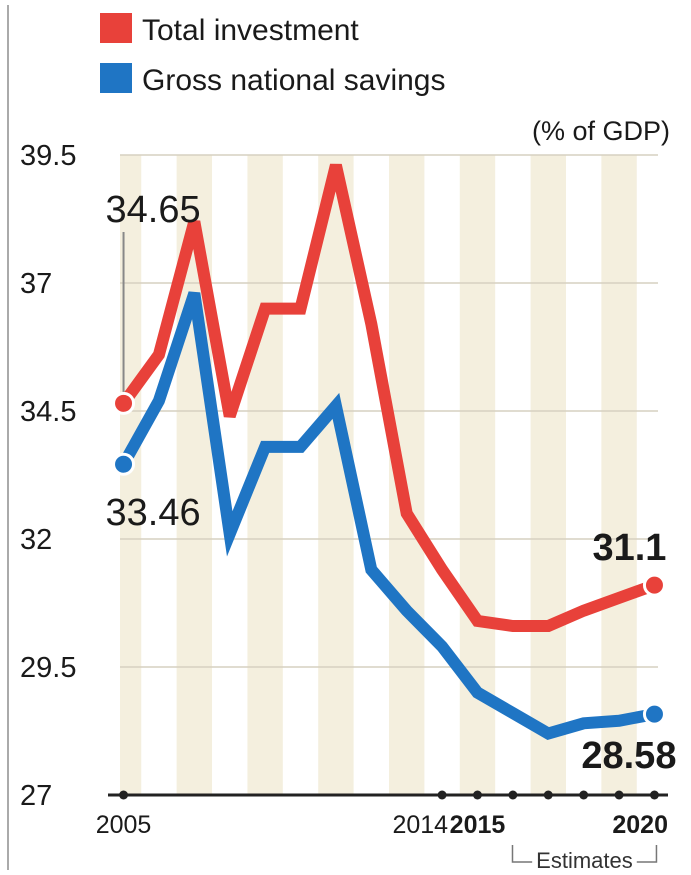 The image size is (691, 875). What do you see at coordinates (442, 795) in the screenshot?
I see `x-dot-2014` at bounding box center [442, 795].